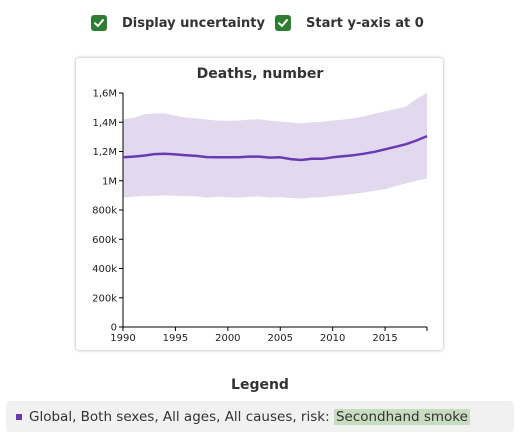 Image resolution: width=520 pixels, height=443 pixels. I want to click on chart-title: Deaths, number, so click(260, 74).